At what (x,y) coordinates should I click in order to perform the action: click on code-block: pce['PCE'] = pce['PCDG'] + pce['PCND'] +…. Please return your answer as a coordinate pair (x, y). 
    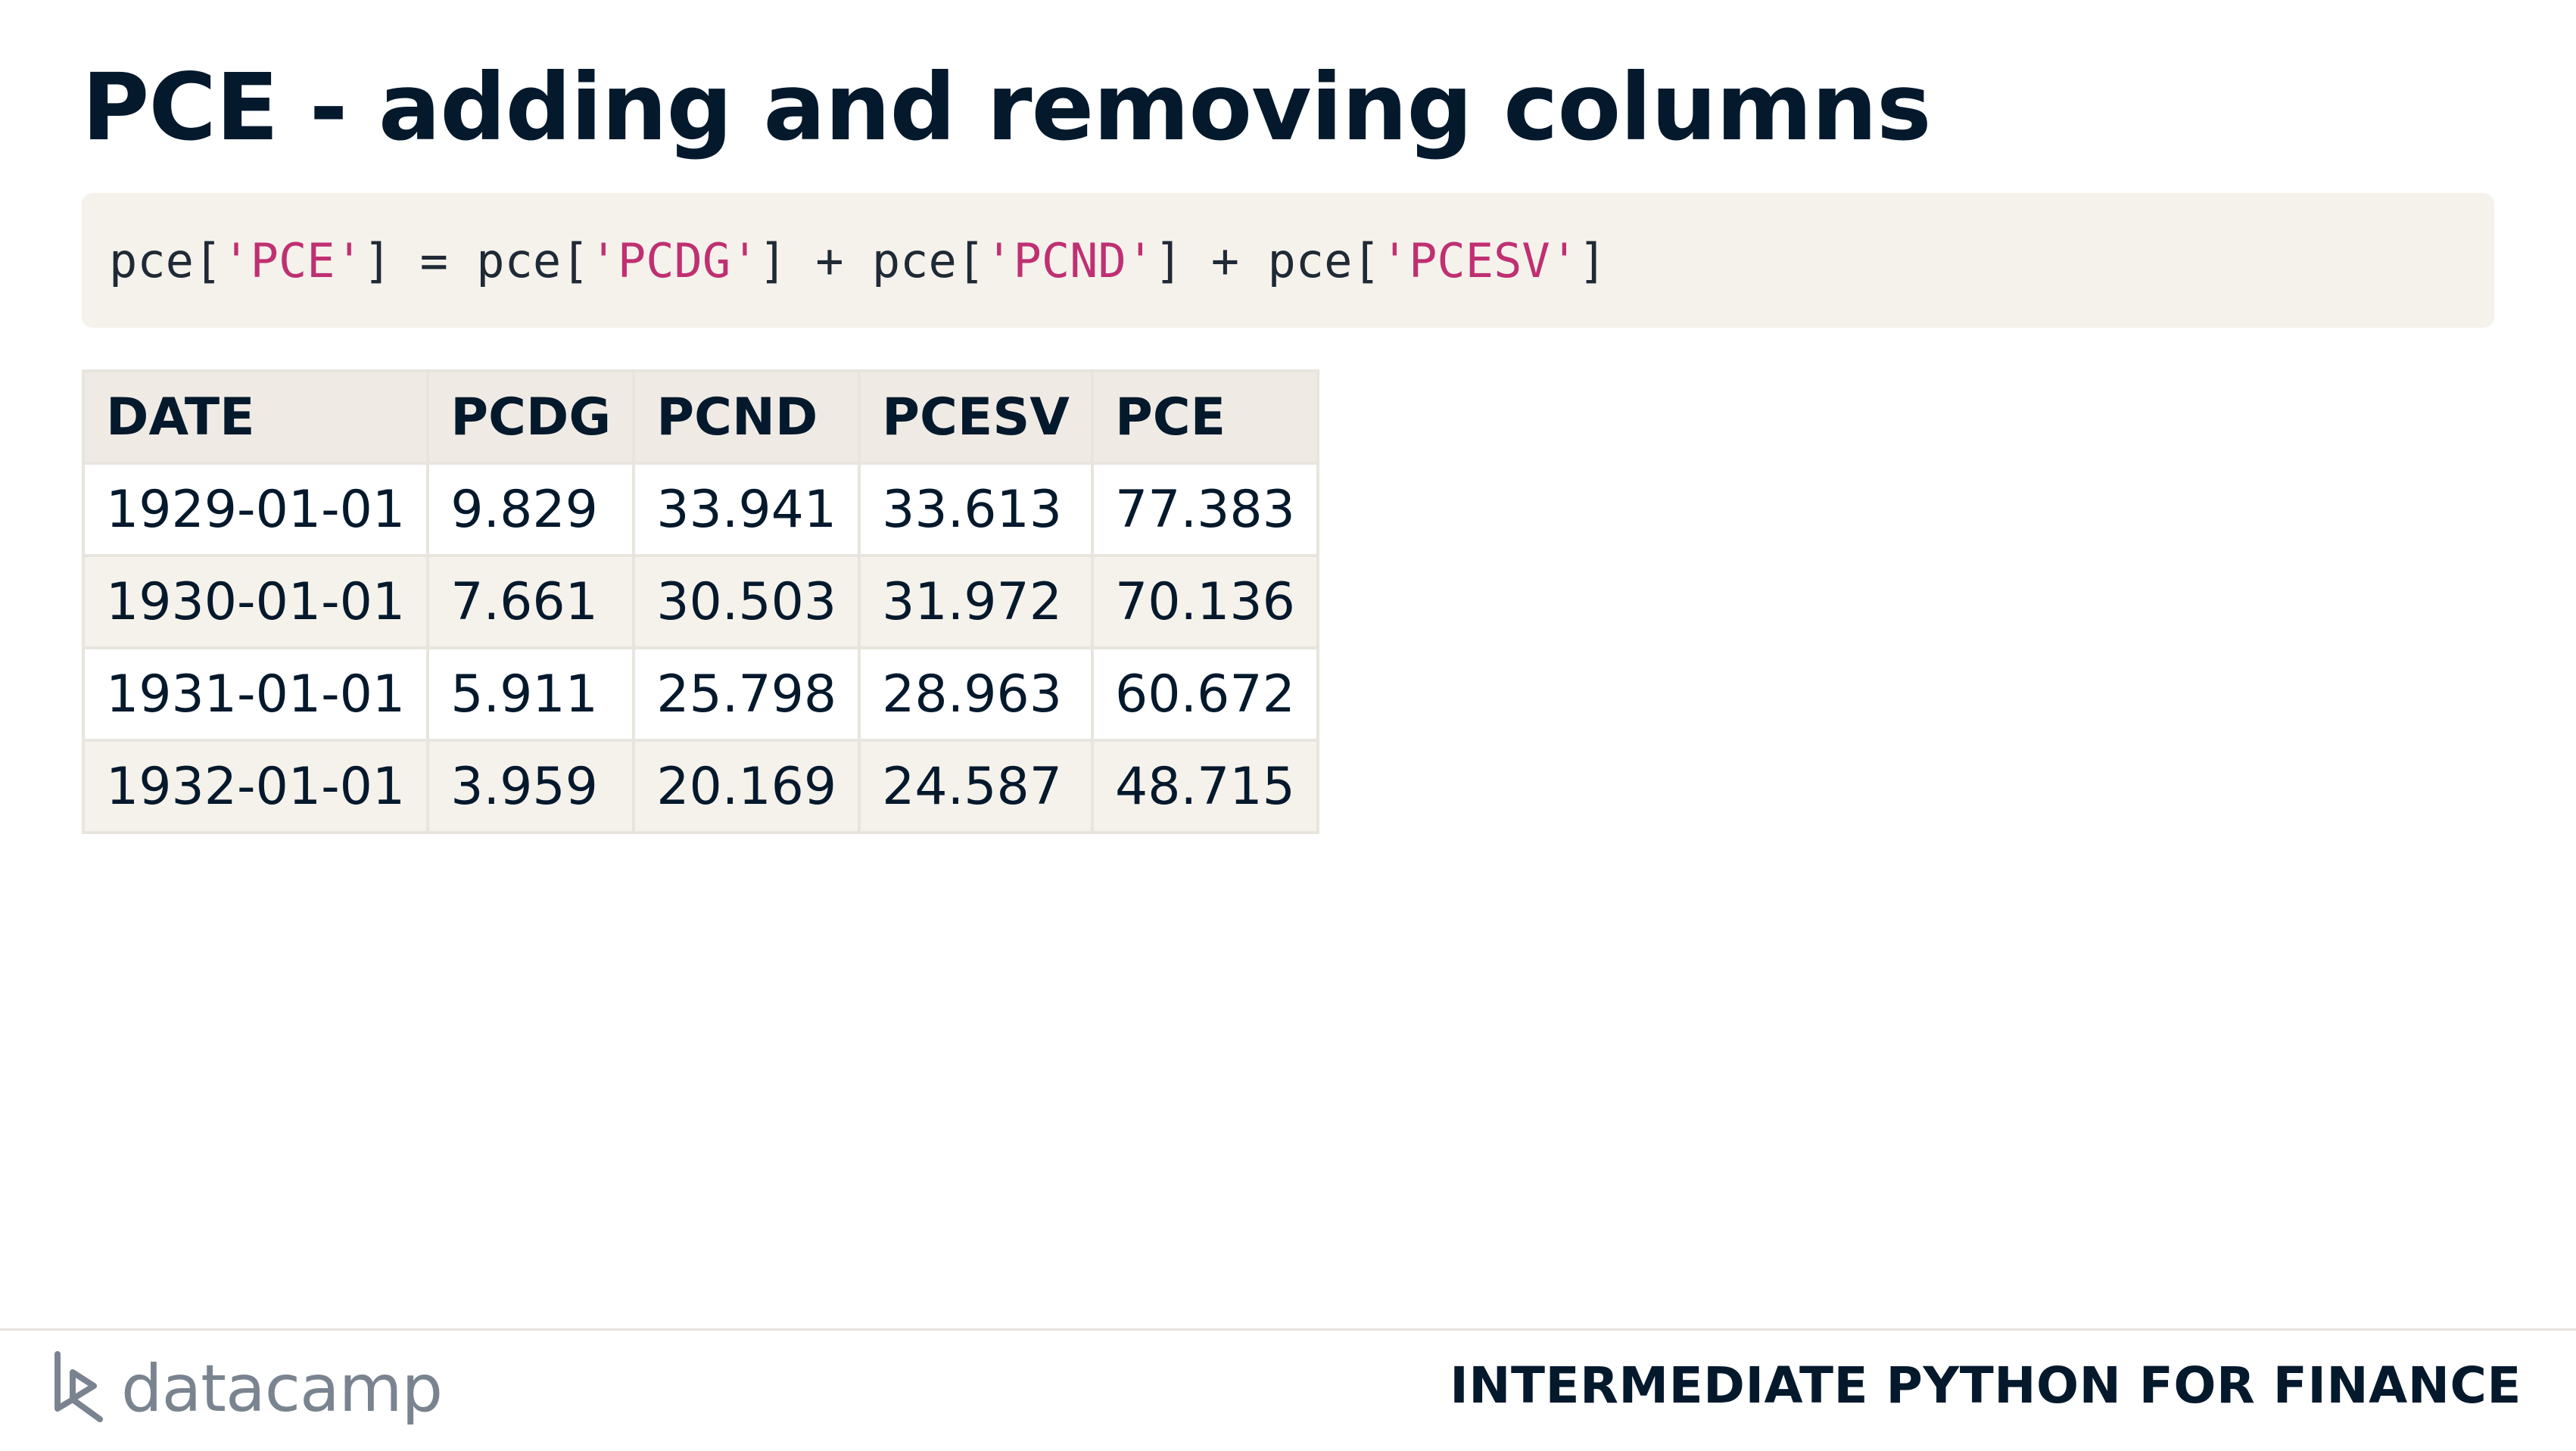
    Looking at the image, I should click on (1288, 260).